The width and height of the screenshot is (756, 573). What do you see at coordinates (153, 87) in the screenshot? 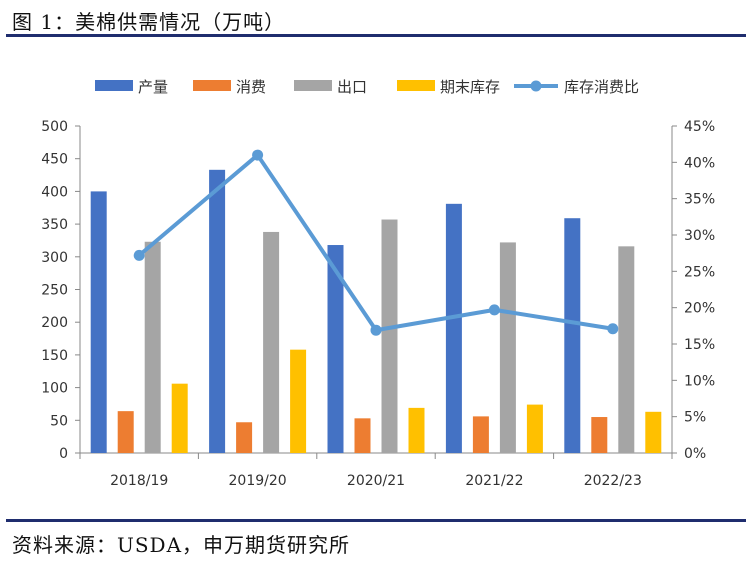
I see `legend-label: 产量` at bounding box center [153, 87].